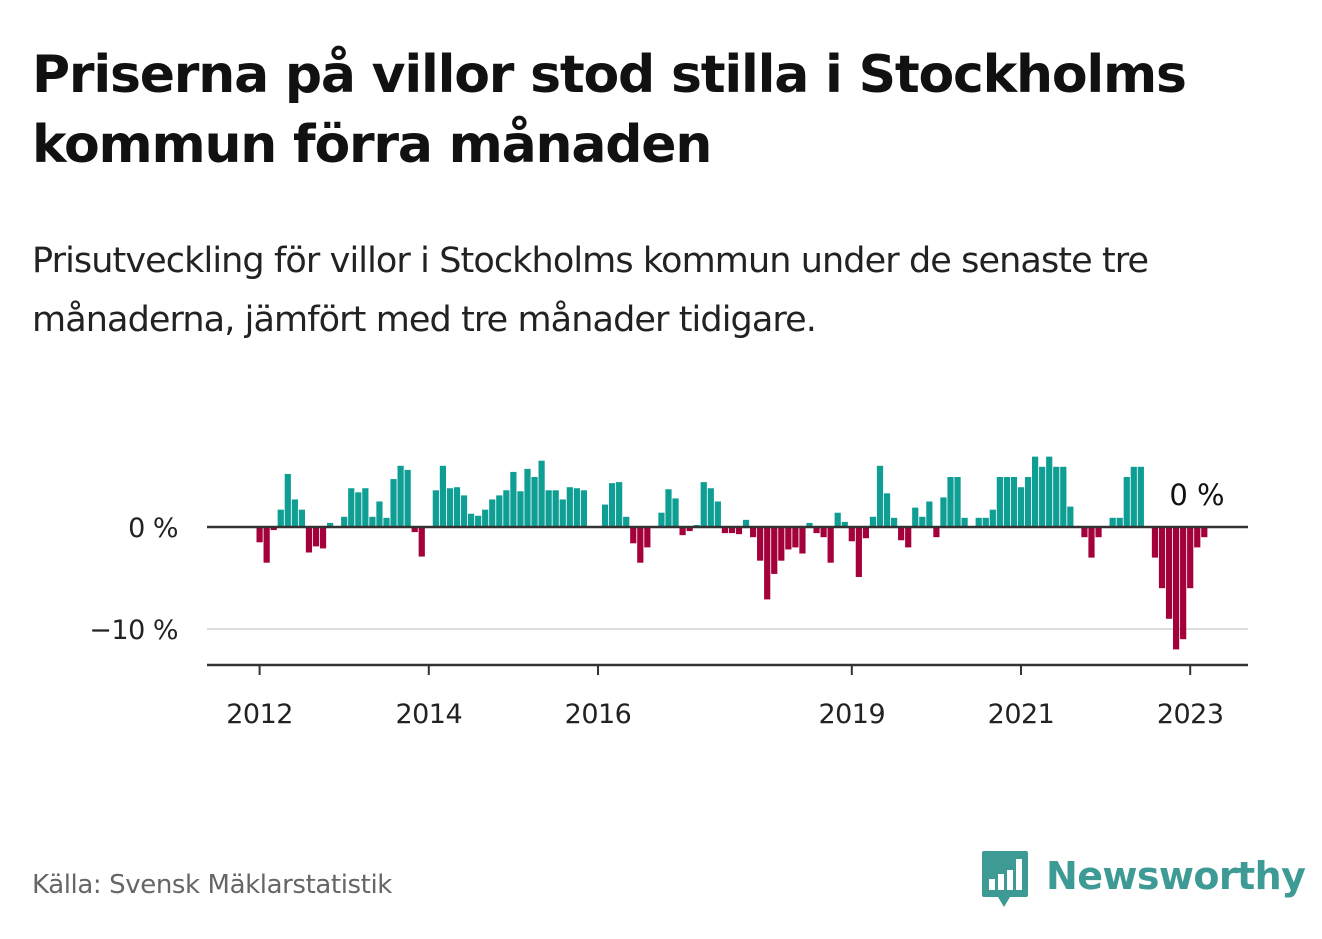 The height and width of the screenshot is (939, 1322). What do you see at coordinates (1190, 714) in the screenshot?
I see `x-tick-label-5: 2023` at bounding box center [1190, 714].